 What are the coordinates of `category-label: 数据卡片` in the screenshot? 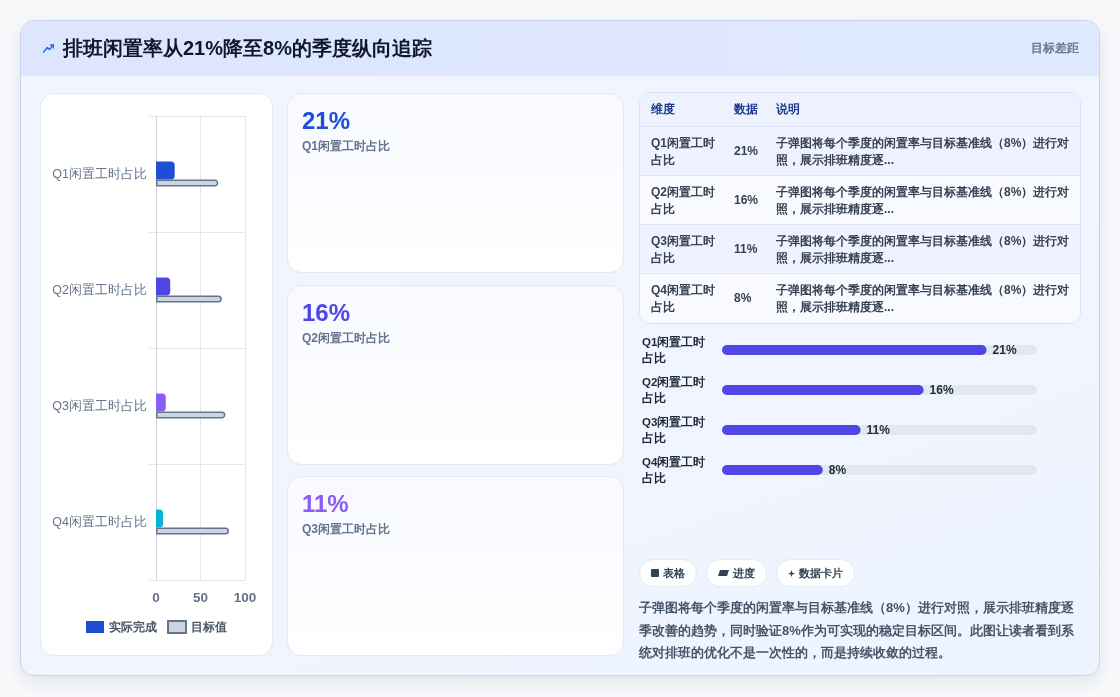 It's located at (821, 572).